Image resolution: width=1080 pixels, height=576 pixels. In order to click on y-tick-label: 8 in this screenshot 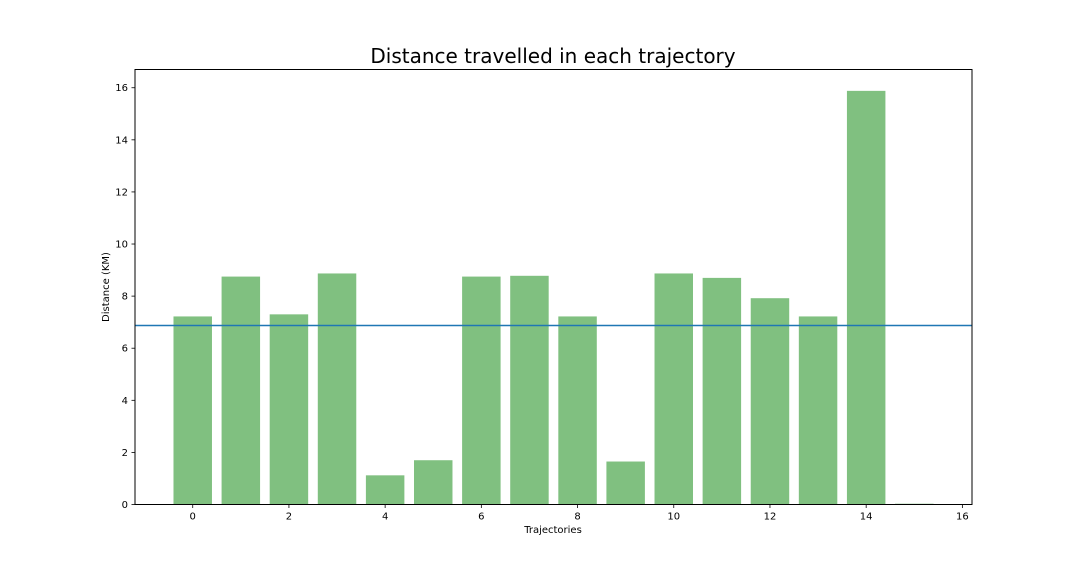, I will do `click(125, 297)`.